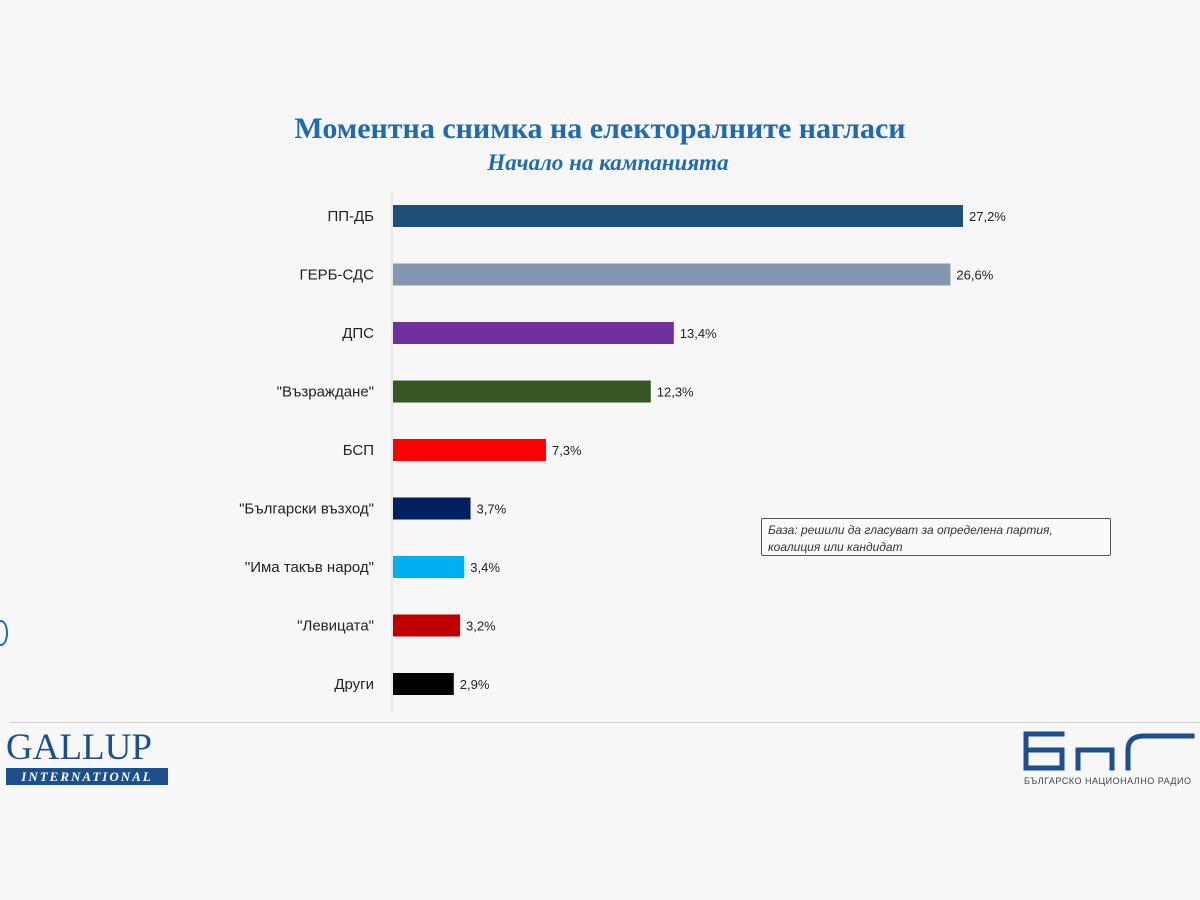  What do you see at coordinates (974, 275) in the screenshot?
I see `value-label-1: 26,6%` at bounding box center [974, 275].